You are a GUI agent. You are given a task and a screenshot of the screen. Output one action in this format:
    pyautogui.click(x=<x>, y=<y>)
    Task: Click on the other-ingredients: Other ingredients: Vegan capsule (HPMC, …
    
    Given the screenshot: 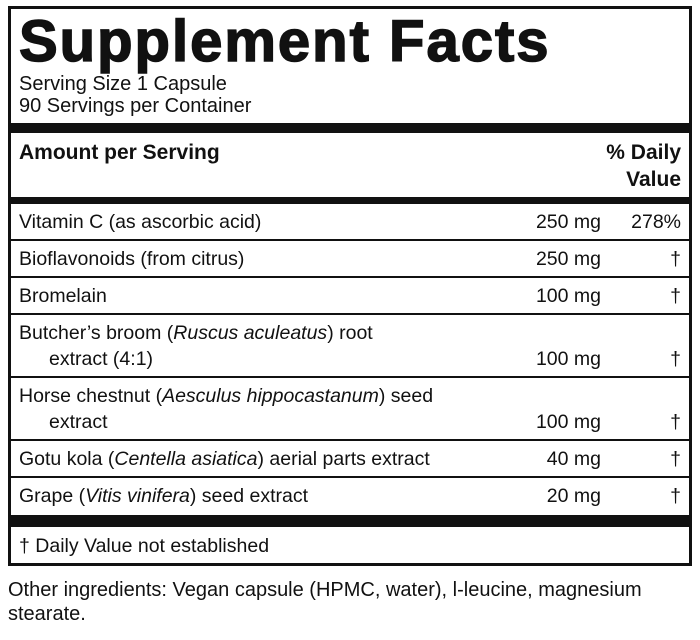 What is the action you would take?
    pyautogui.click(x=325, y=602)
    